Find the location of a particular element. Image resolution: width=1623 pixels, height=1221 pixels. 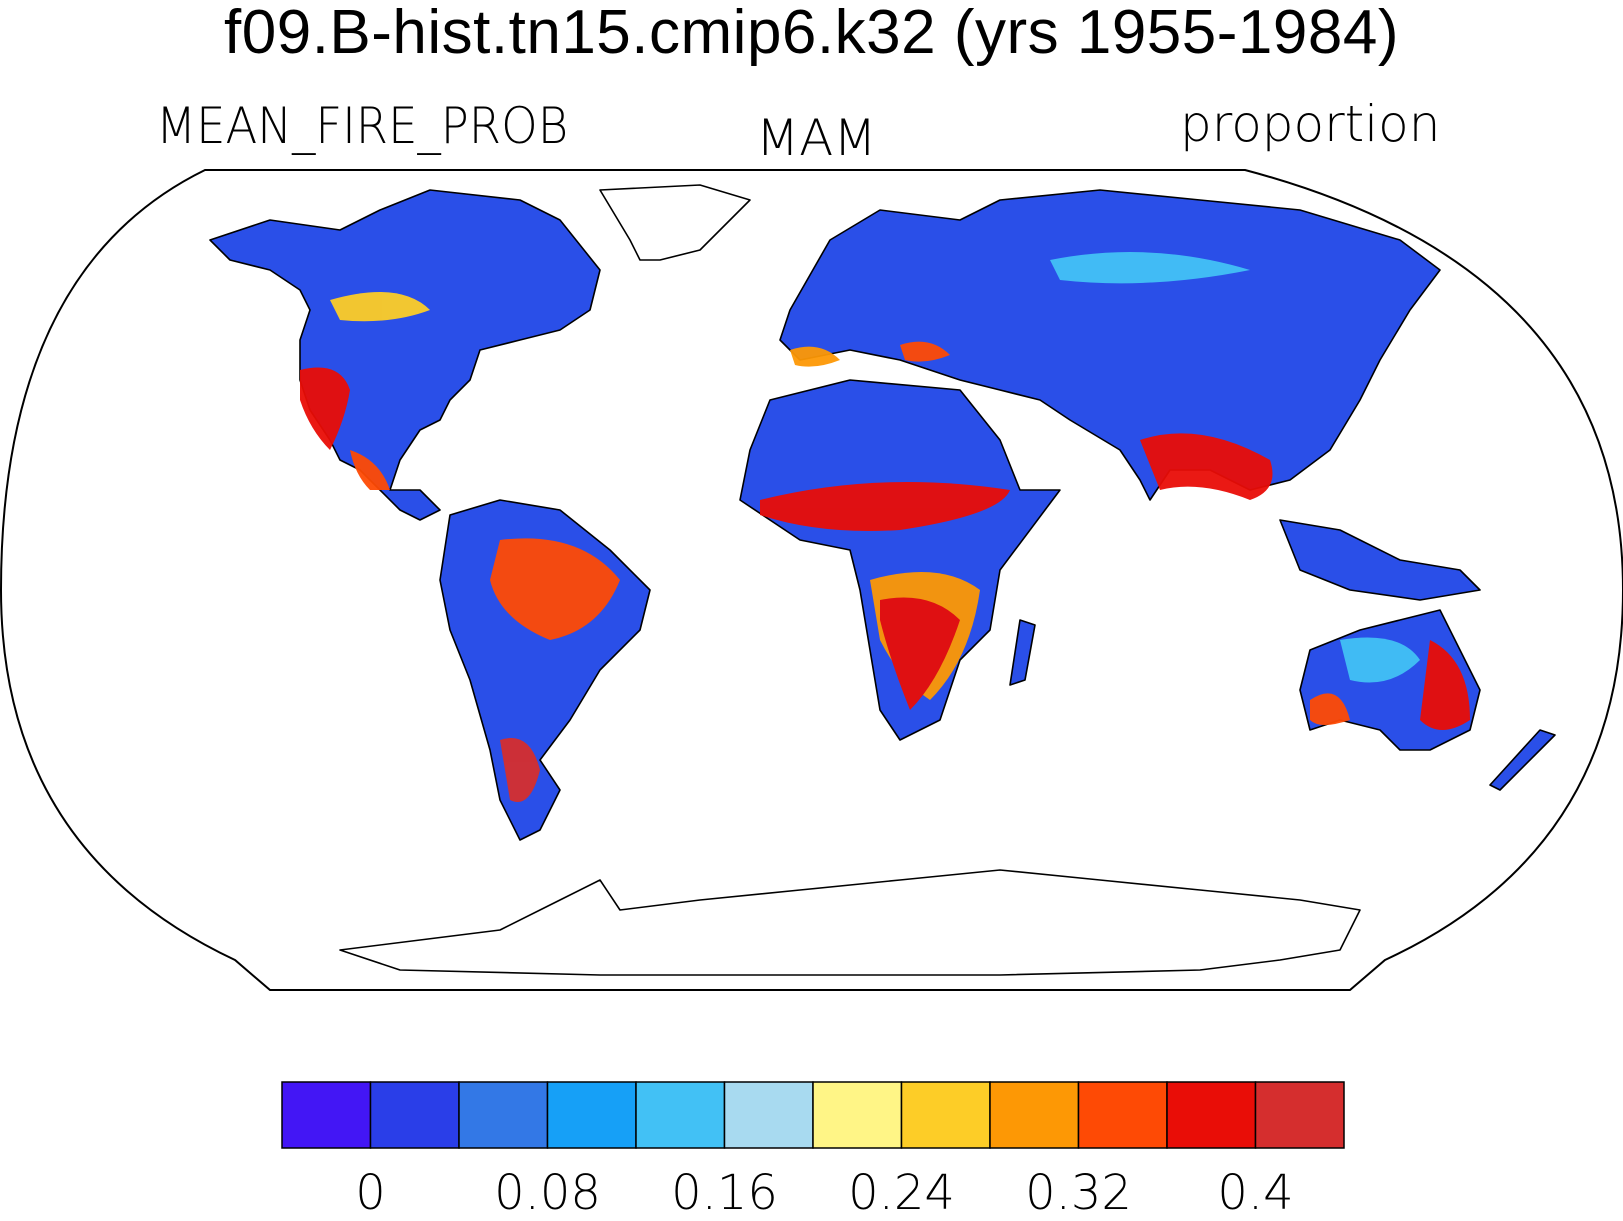

colorbar-tick-label: 0 is located at coordinates (370, 1193).